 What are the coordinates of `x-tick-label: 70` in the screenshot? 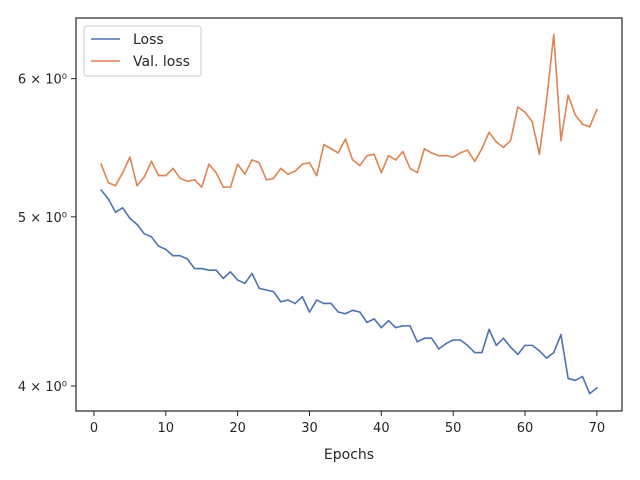 It's located at (597, 428).